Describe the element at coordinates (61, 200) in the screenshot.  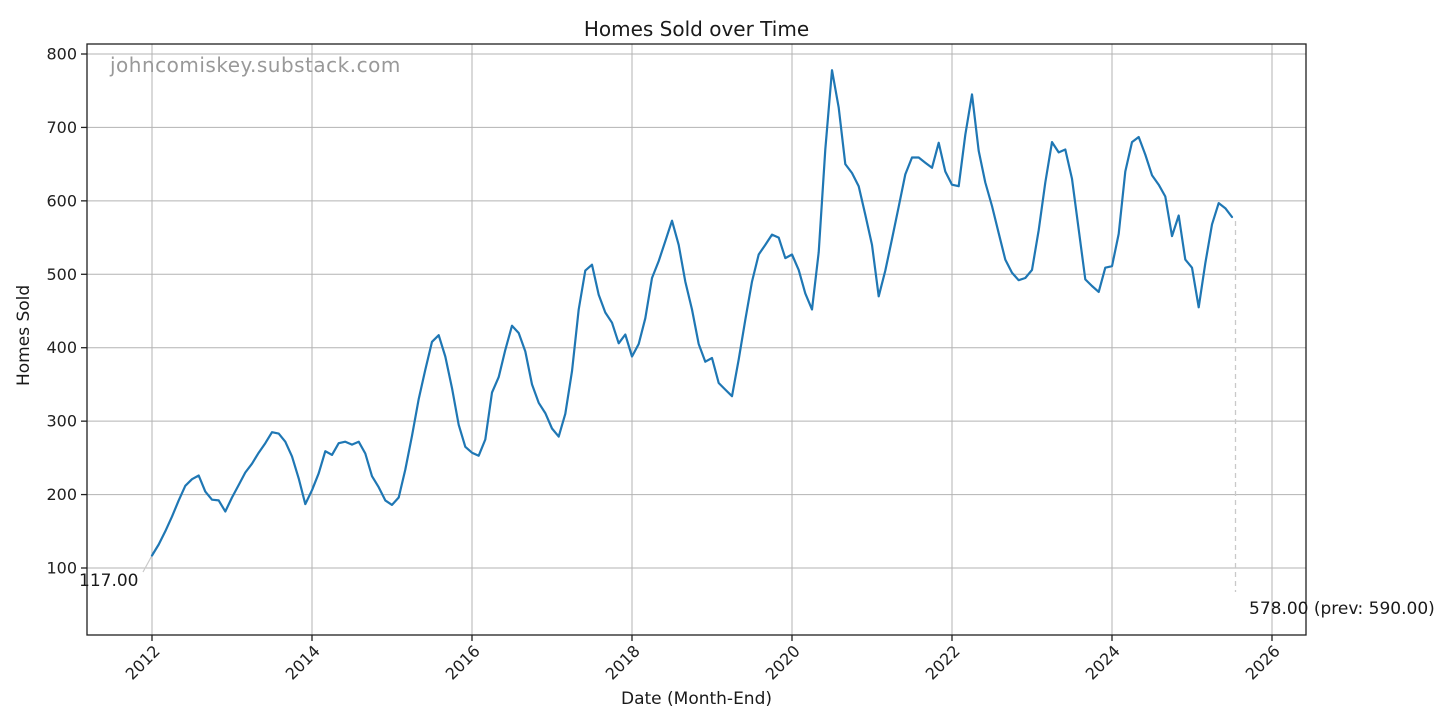
I see `y-tick-label: 600` at that location.